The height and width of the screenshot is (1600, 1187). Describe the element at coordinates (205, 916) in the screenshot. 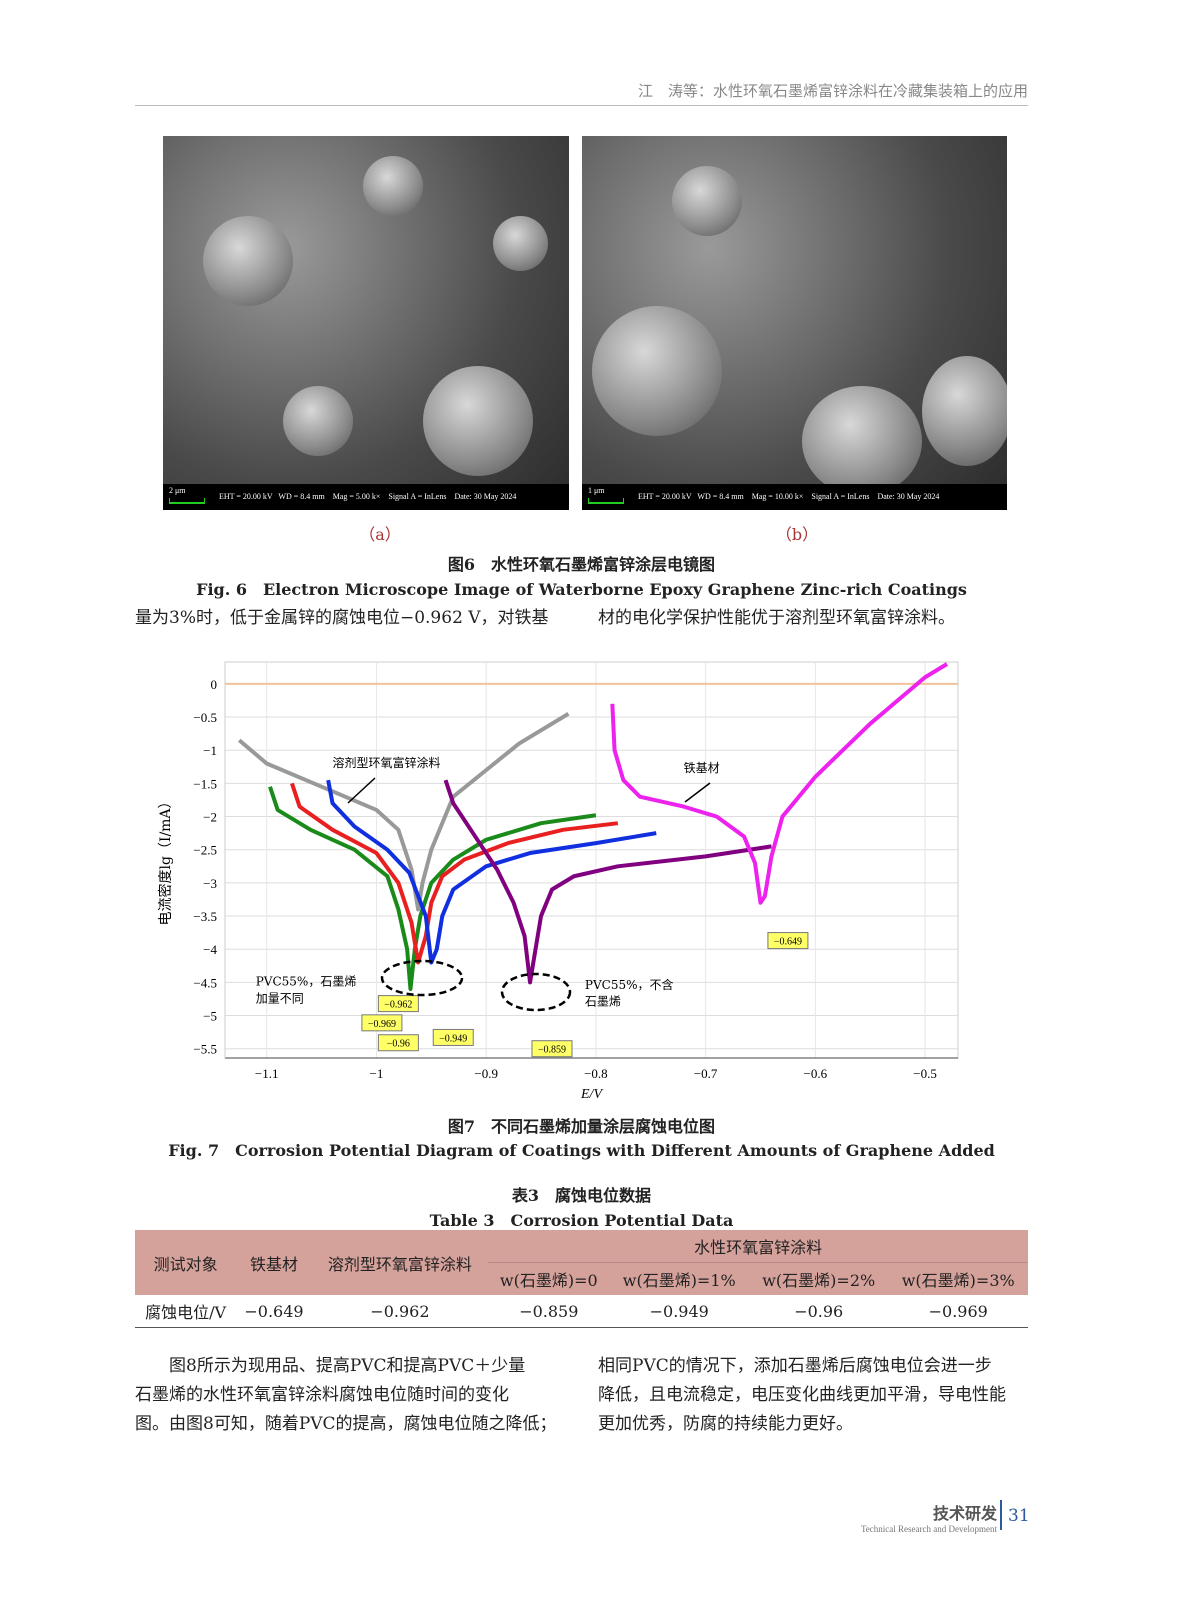

I see `y-tick-label: −3.5` at that location.